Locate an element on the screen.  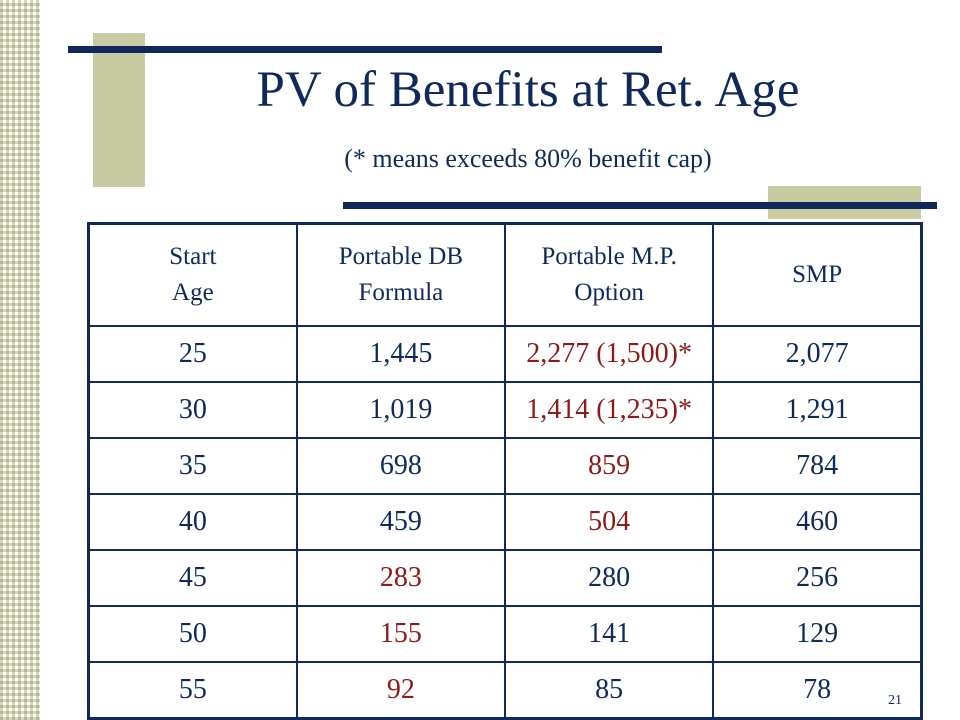
table-row: 35 698 859 784 is located at coordinates (505, 466).